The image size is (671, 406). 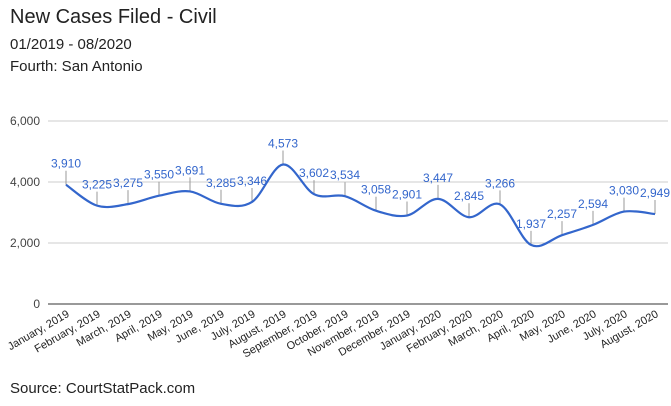 What do you see at coordinates (190, 170) in the screenshot?
I see `data-label: 3,691` at bounding box center [190, 170].